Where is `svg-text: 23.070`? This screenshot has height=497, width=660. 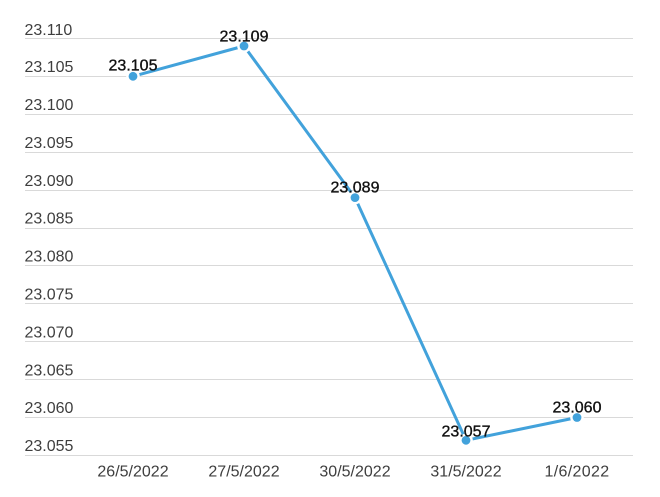
svg-text: 23.070 is located at coordinates (49, 332).